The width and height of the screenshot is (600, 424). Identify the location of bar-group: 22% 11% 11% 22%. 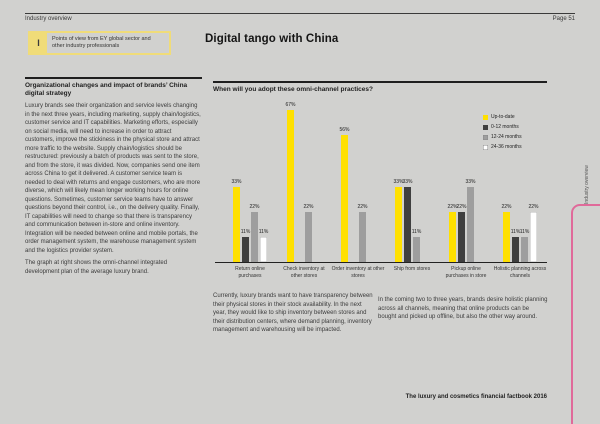
(520, 233).